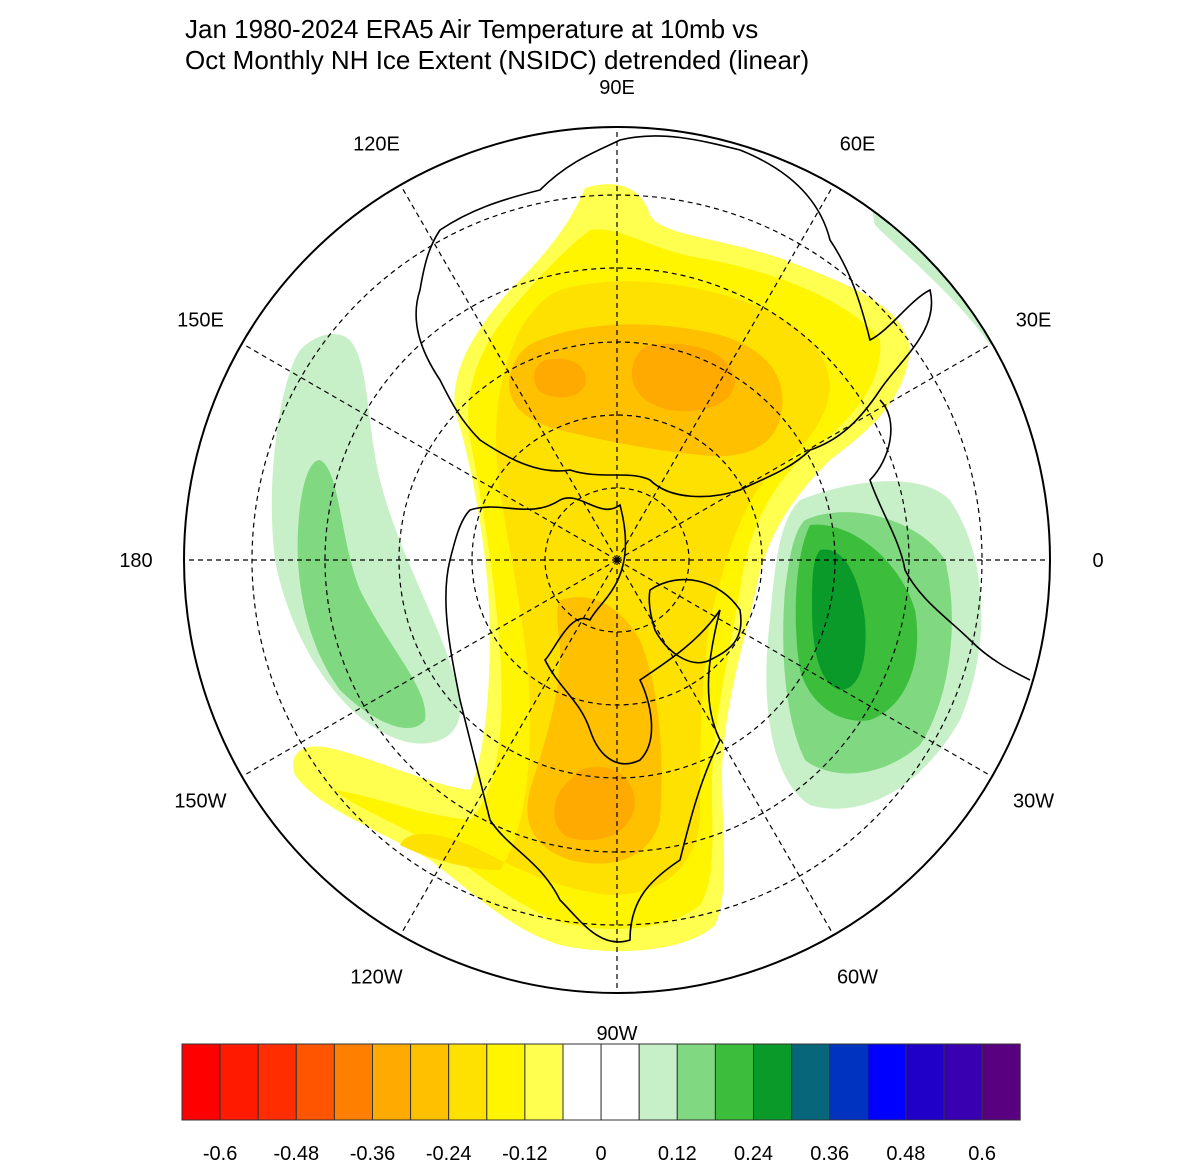 The height and width of the screenshot is (1176, 1204). I want to click on longitude-label: 30W, so click(1033, 802).